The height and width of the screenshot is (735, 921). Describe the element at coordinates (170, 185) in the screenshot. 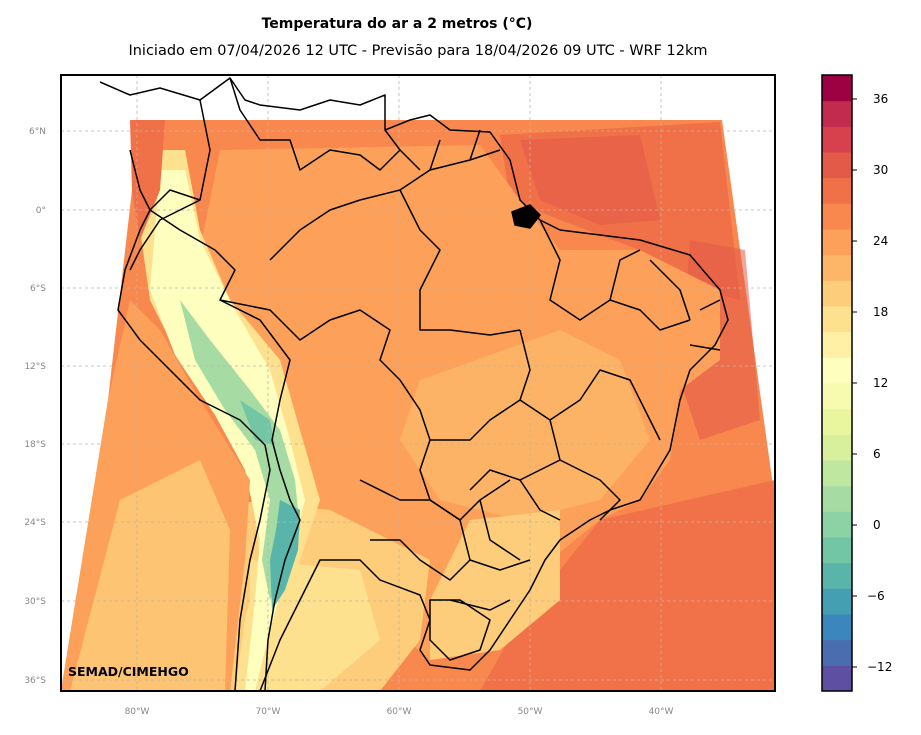

I see `colombia-ecuador` at that location.